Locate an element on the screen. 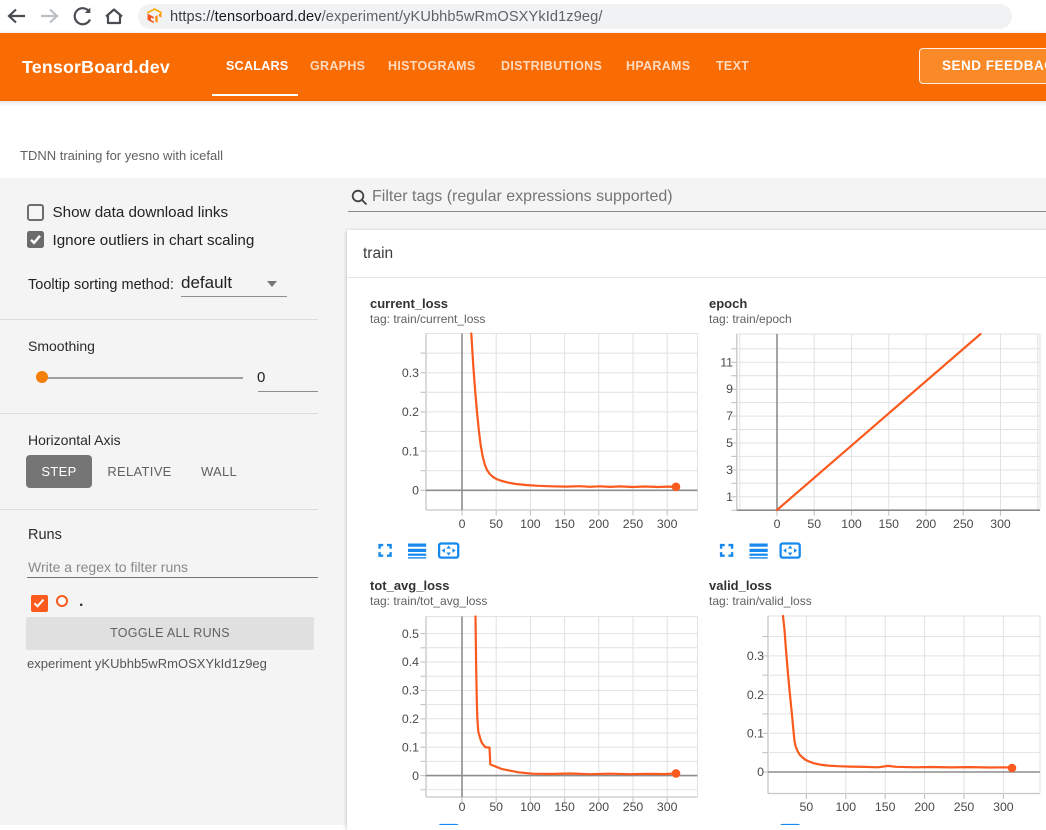 Image resolution: width=1046 pixels, height=830 pixels. svg-text: 7 is located at coordinates (729, 416).